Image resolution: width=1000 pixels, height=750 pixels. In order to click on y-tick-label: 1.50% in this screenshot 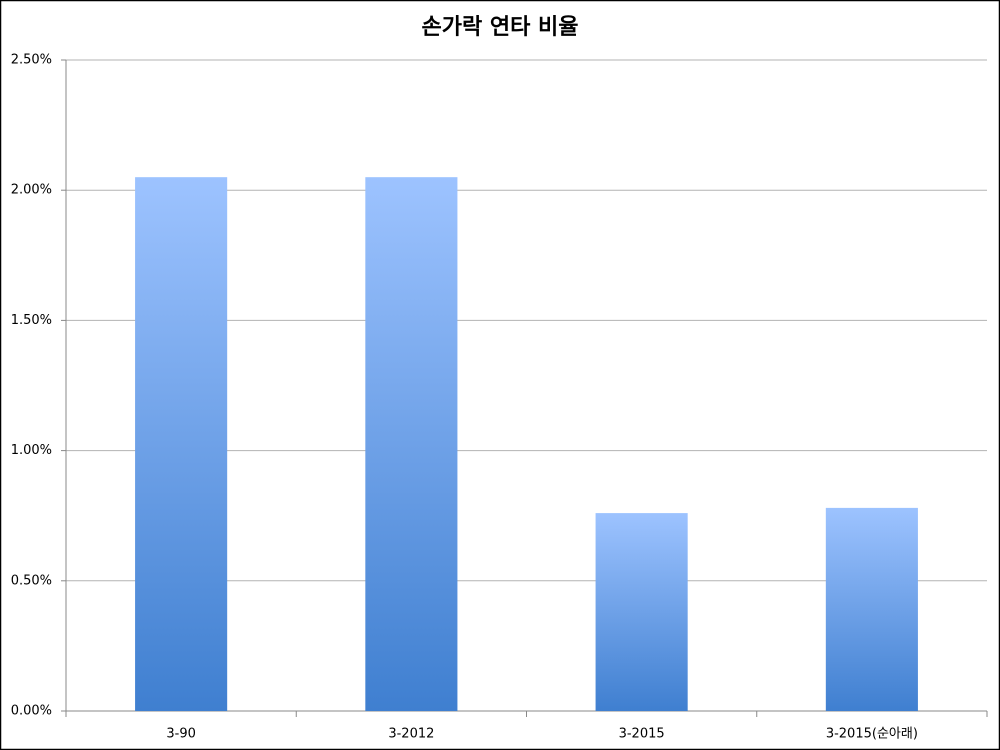, I will do `click(31, 320)`.